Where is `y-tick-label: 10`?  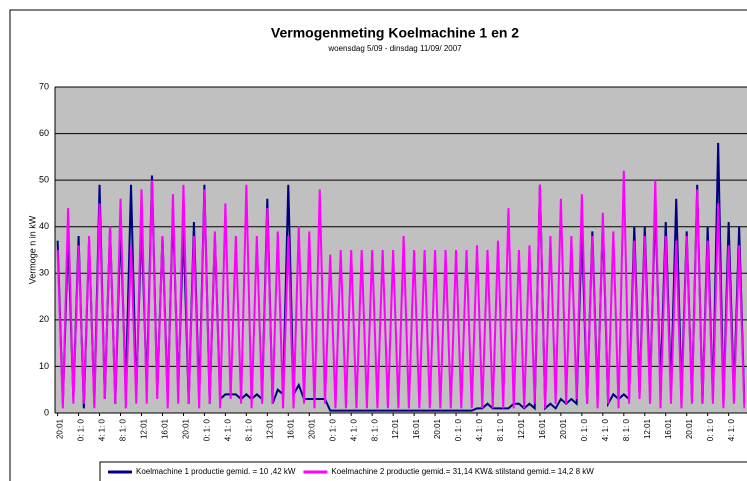
y-tick-label: 10 is located at coordinates (44, 366).